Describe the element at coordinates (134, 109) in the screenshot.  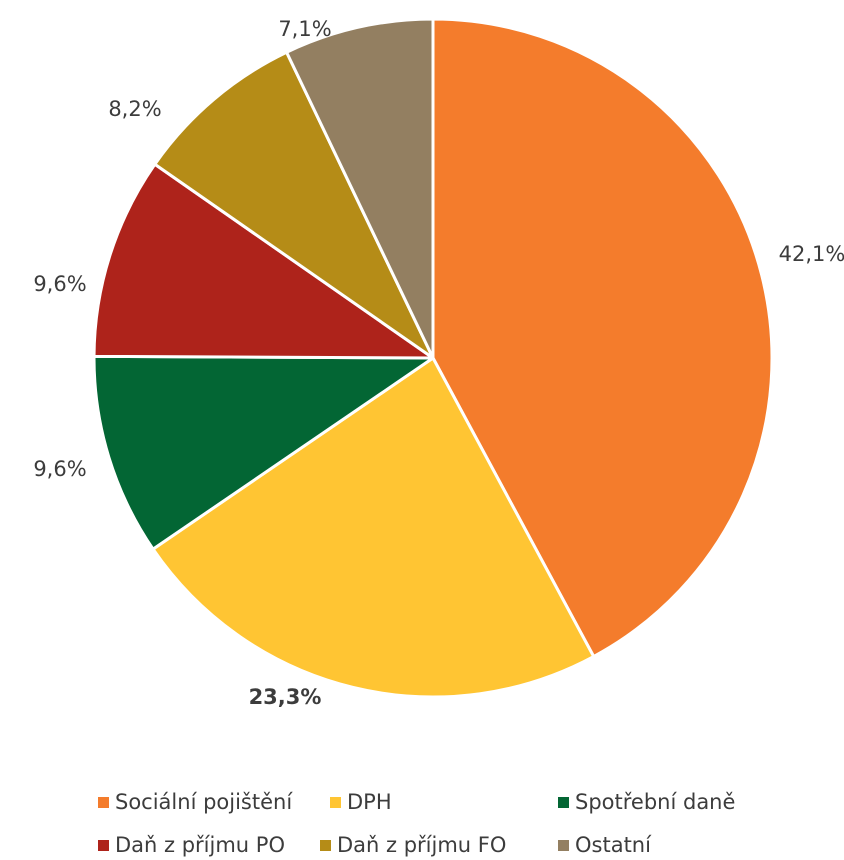
I see `slice-data-label: 8,2%` at that location.